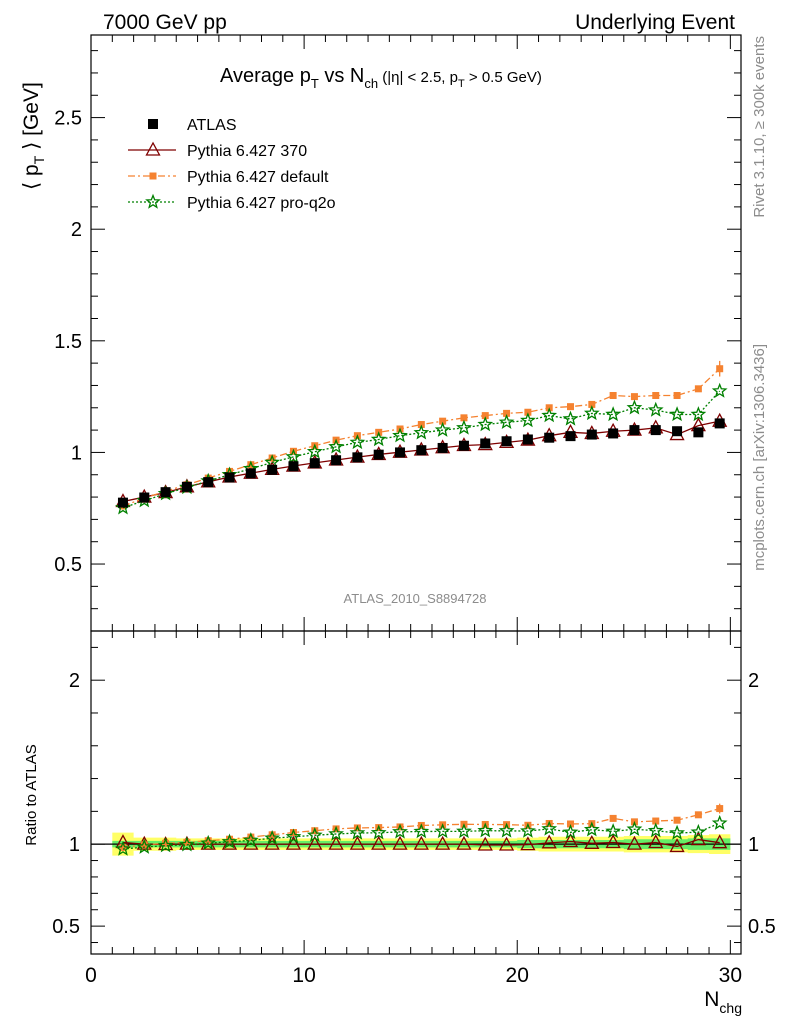 Image resolution: width=786 pixels, height=1024 pixels. Describe the element at coordinates (258, 177) in the screenshot. I see `legend-label: Pythia 6.427 default` at that location.